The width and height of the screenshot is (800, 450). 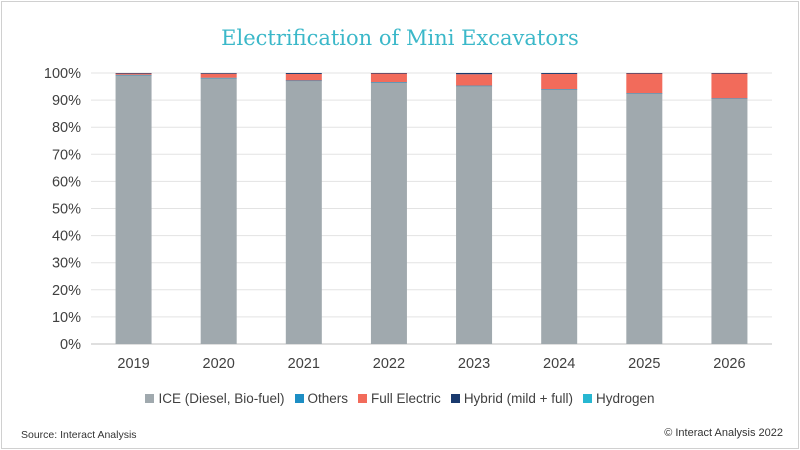 What do you see at coordinates (70, 345) in the screenshot?
I see `y-tick-label: 0%` at bounding box center [70, 345].